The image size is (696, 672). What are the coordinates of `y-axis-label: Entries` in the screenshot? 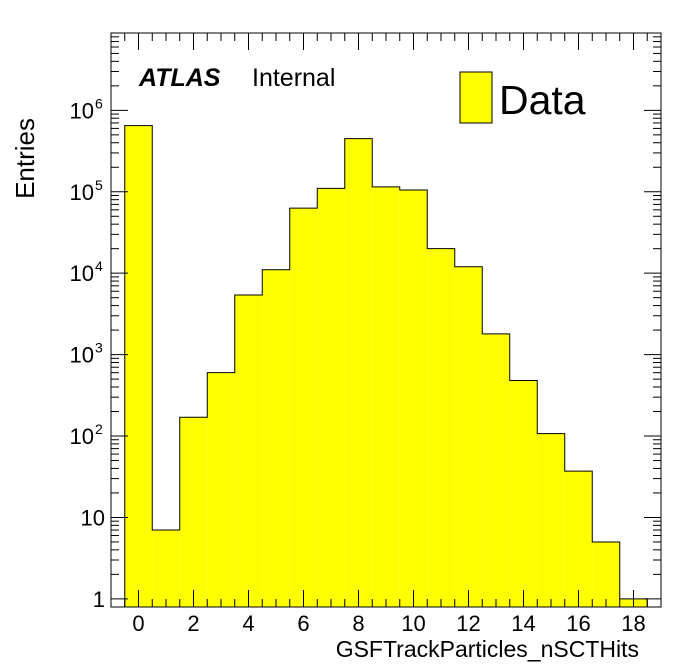 It's located at (25, 158).